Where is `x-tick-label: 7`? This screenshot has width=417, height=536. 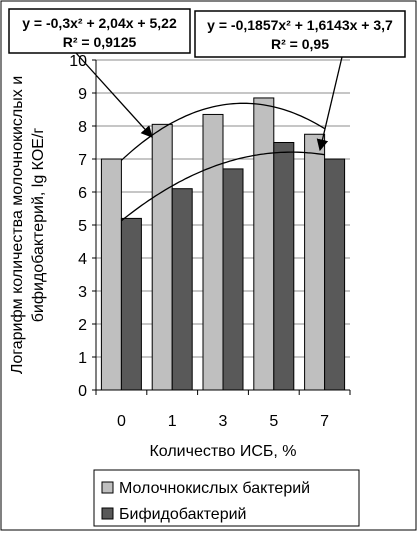
x-tick-label: 7 is located at coordinates (324, 421).